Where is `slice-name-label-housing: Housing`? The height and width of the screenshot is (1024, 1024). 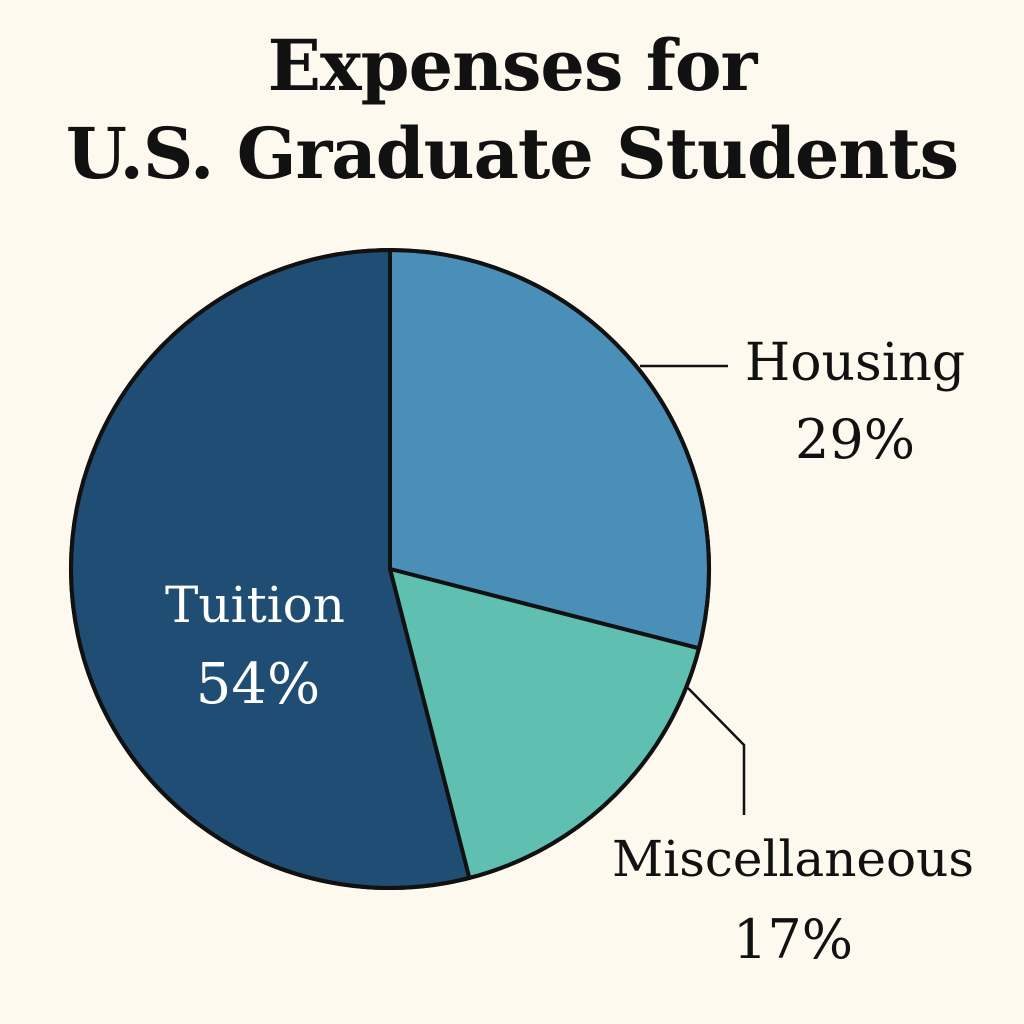 slice-name-label-housing: Housing is located at coordinates (855, 363).